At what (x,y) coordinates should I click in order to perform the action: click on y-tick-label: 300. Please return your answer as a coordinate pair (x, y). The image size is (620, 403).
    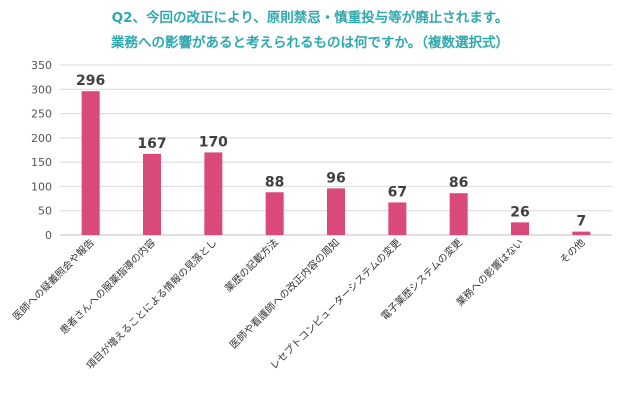
    Looking at the image, I should click on (41, 89).